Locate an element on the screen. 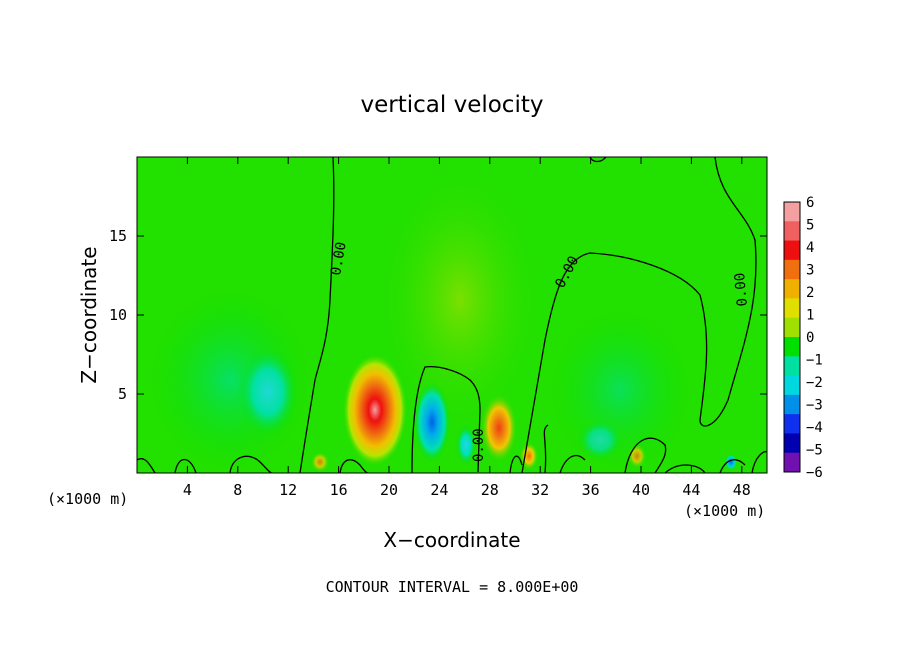 The height and width of the screenshot is (654, 904). x-tick-label: 8 is located at coordinates (237, 490).